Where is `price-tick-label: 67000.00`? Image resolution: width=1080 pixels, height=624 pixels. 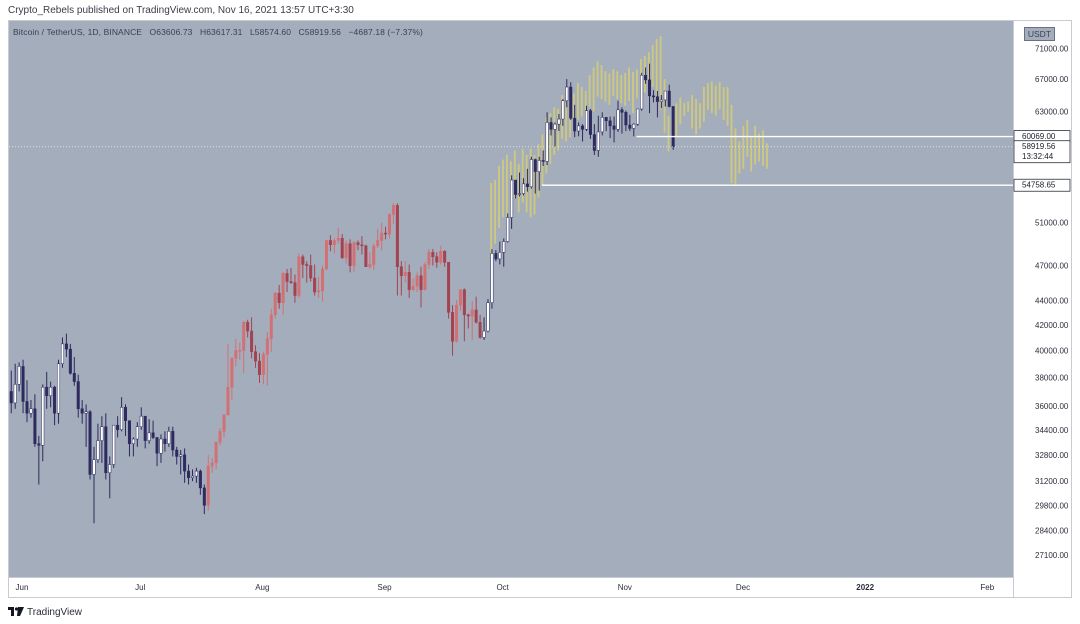
price-tick-label: 67000.00 is located at coordinates (1052, 79).